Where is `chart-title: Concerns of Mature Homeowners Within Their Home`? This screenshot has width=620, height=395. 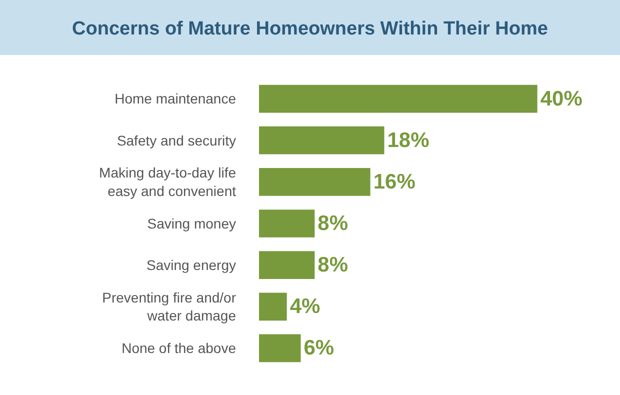 chart-title: Concerns of Mature Homeowners Within Their Home is located at coordinates (310, 29).